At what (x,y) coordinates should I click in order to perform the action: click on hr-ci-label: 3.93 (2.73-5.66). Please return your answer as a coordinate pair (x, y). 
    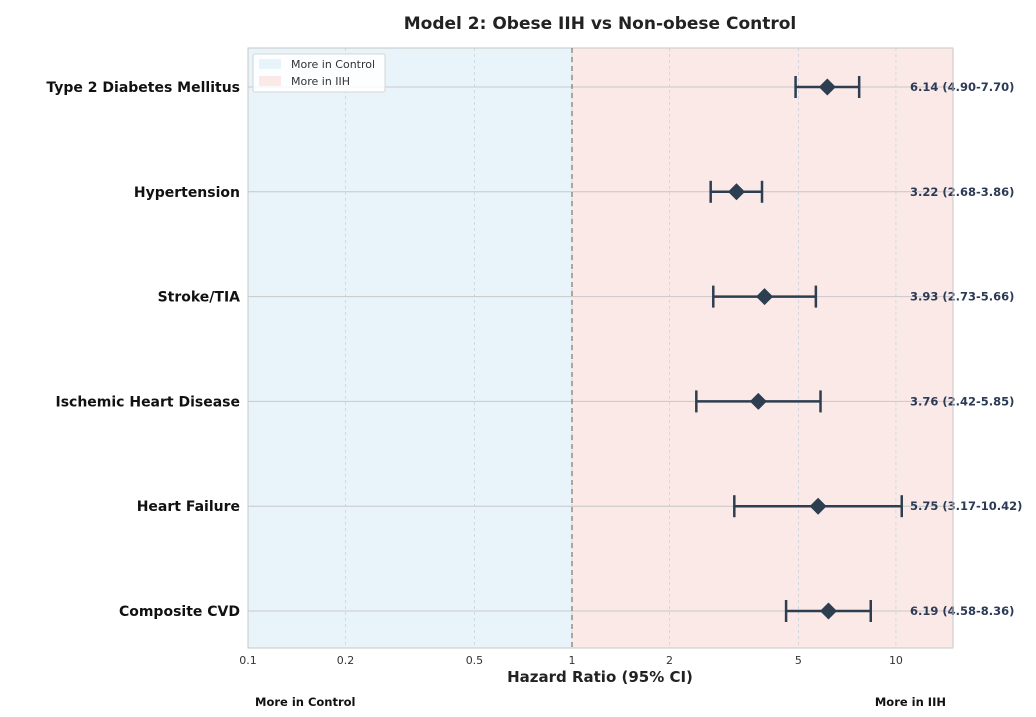
    Looking at the image, I should click on (962, 297).